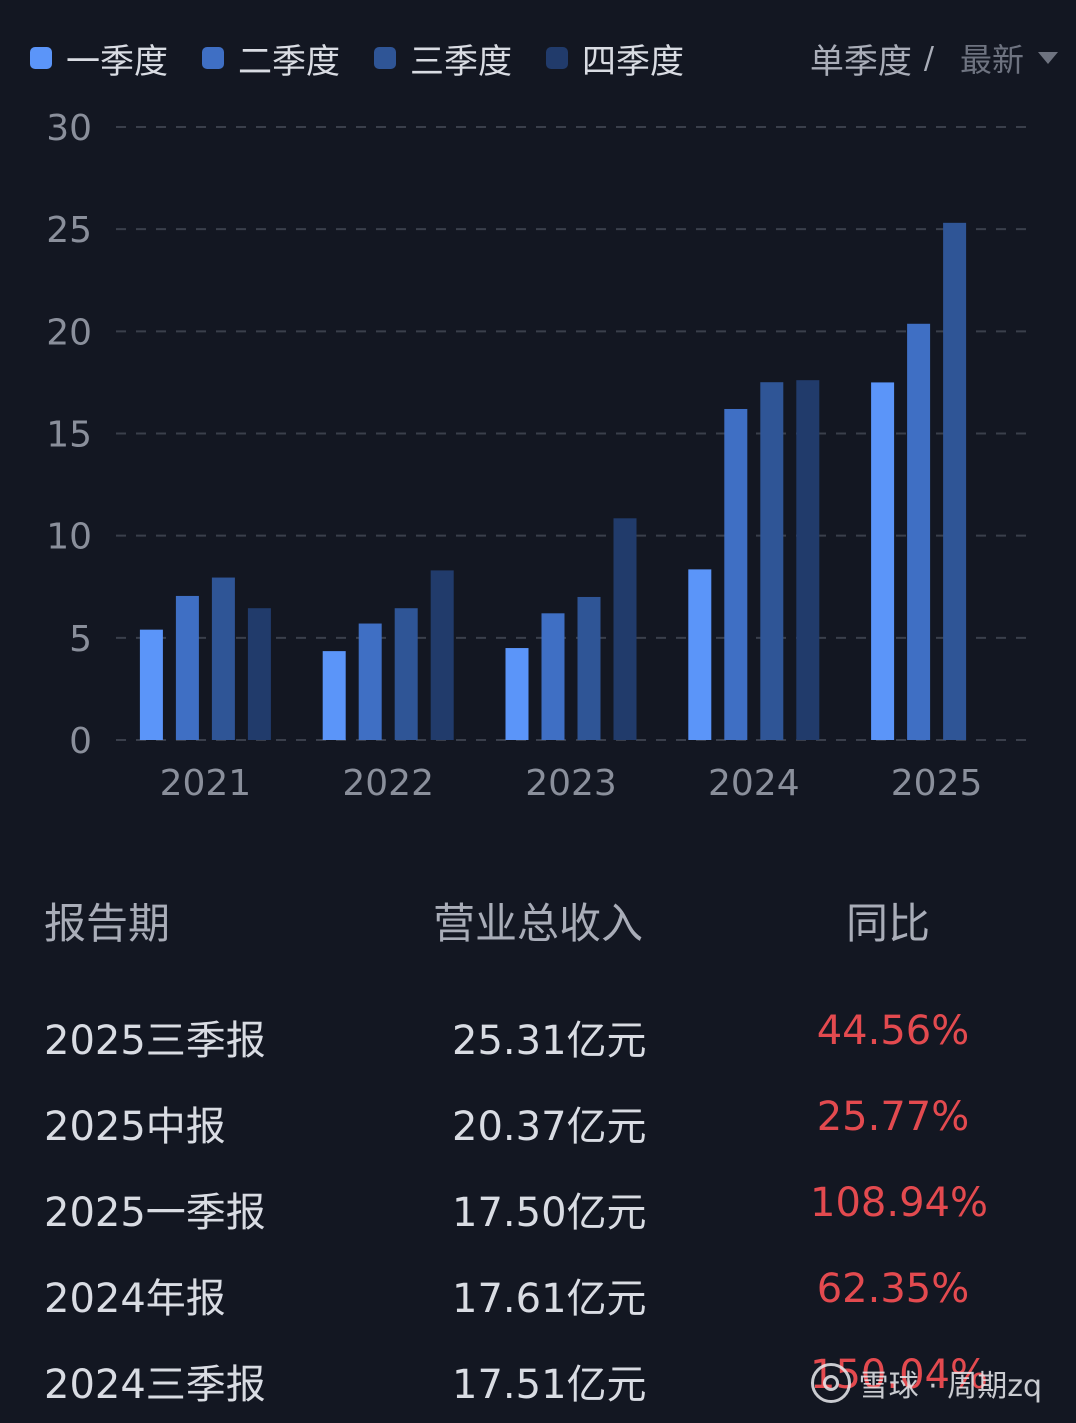 The width and height of the screenshot is (1076, 1423). I want to click on row-revenue: 17.51亿元, so click(549, 1385).